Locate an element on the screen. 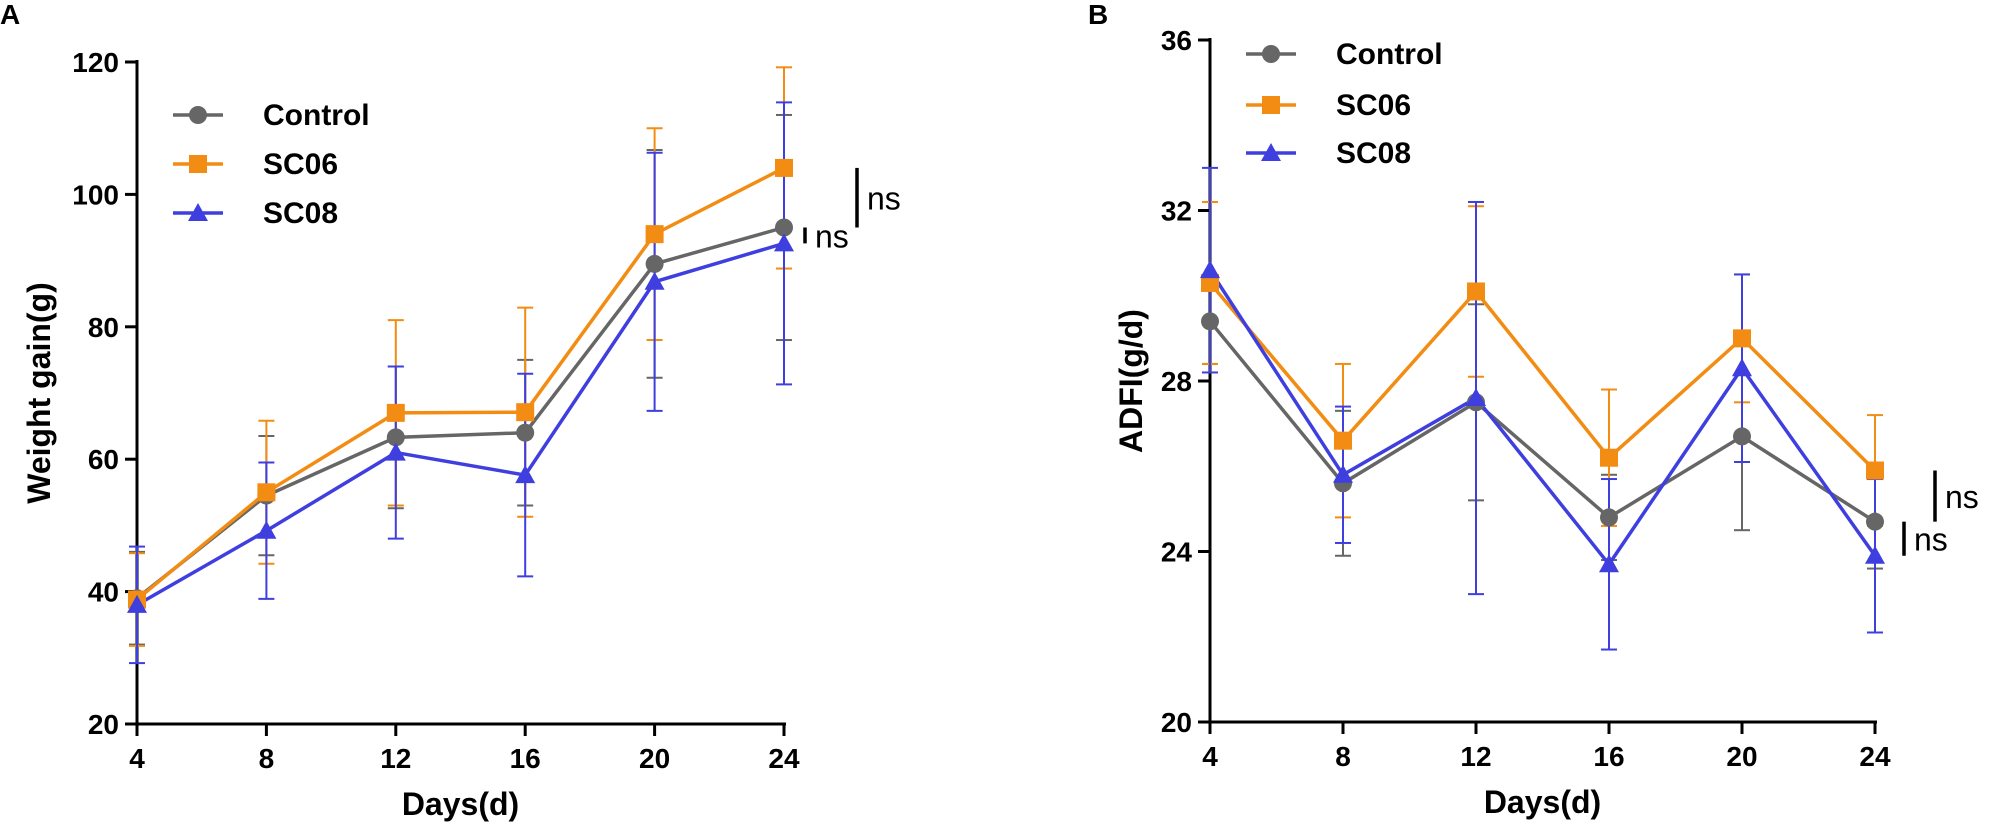 This screenshot has width=2000, height=830. panel-b-legend-label-control: Control is located at coordinates (1389, 54).